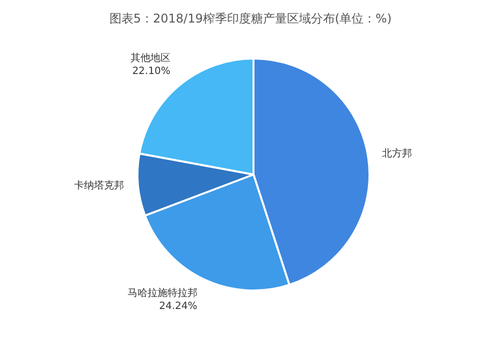 This screenshot has height=362, width=500. What do you see at coordinates (151, 72) in the screenshot?
I see `data-label: 22.10%` at bounding box center [151, 72].